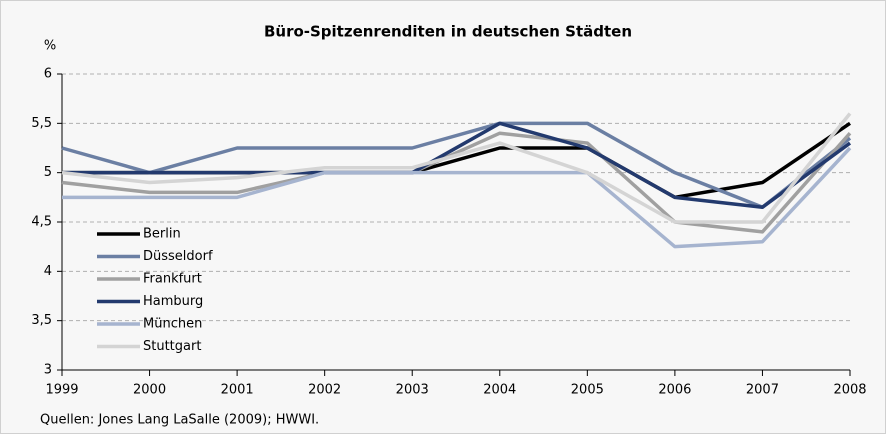  I want to click on y-tick-label: 3, so click(48, 370).